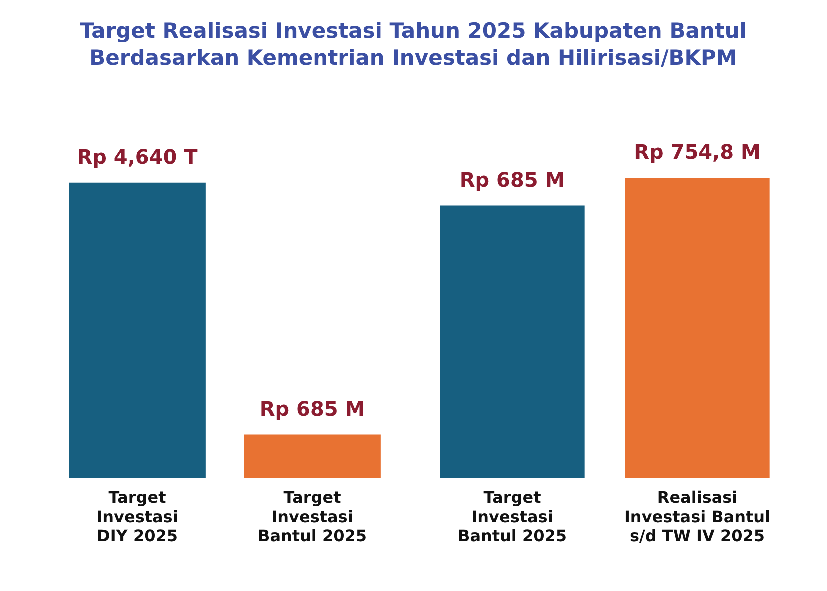 This screenshot has width=827, height=591. I want to click on data-label: Rp 4,640 T, so click(137, 157).